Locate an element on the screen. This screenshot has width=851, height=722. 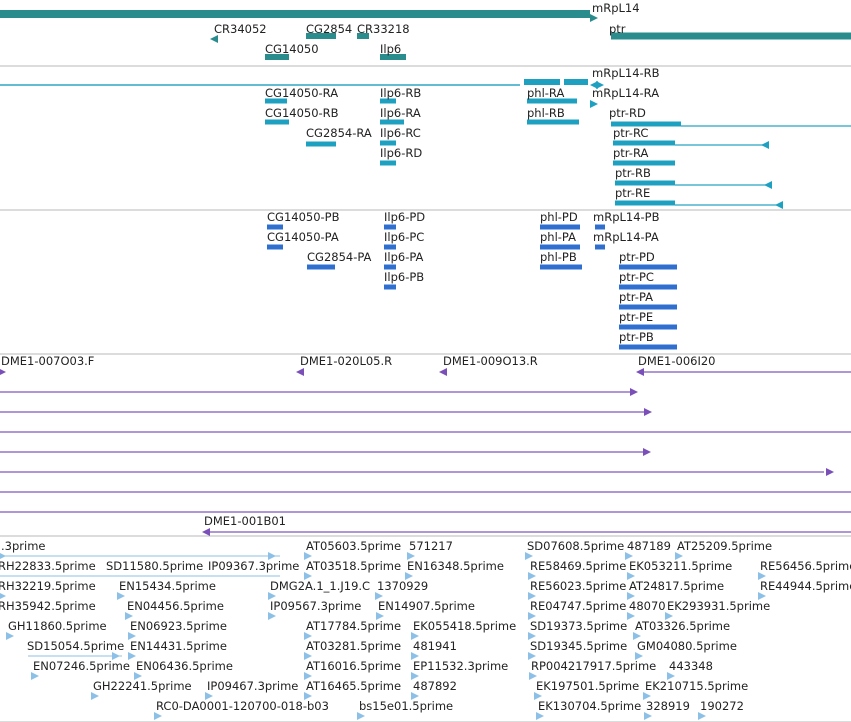
feature-est: EN06923.5prime is located at coordinates (177, 629).